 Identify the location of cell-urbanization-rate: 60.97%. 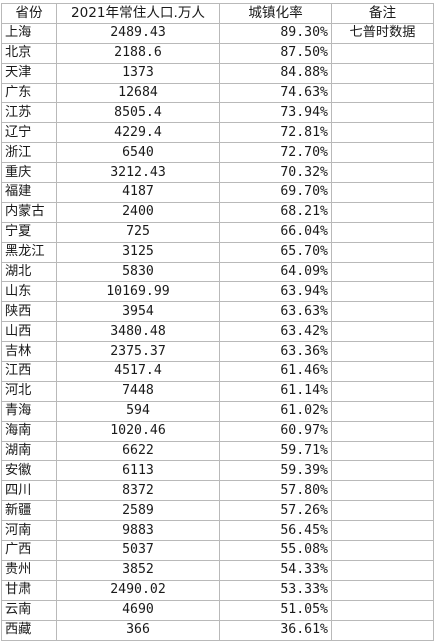
(275, 431).